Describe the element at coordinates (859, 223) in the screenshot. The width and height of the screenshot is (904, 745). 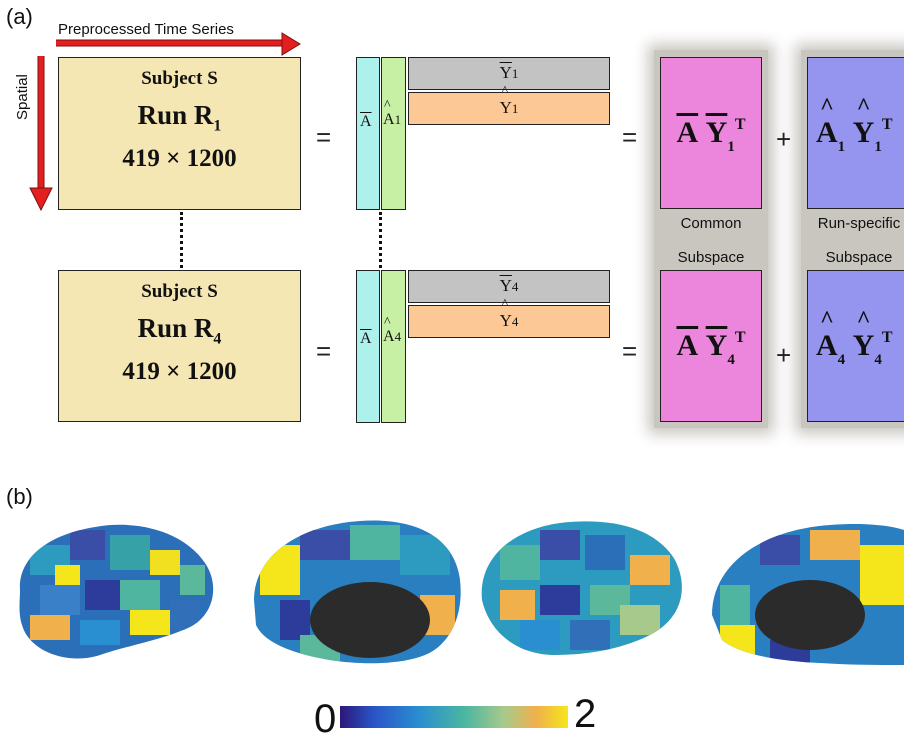
I see `specific-label-line-1: Run-specific` at that location.